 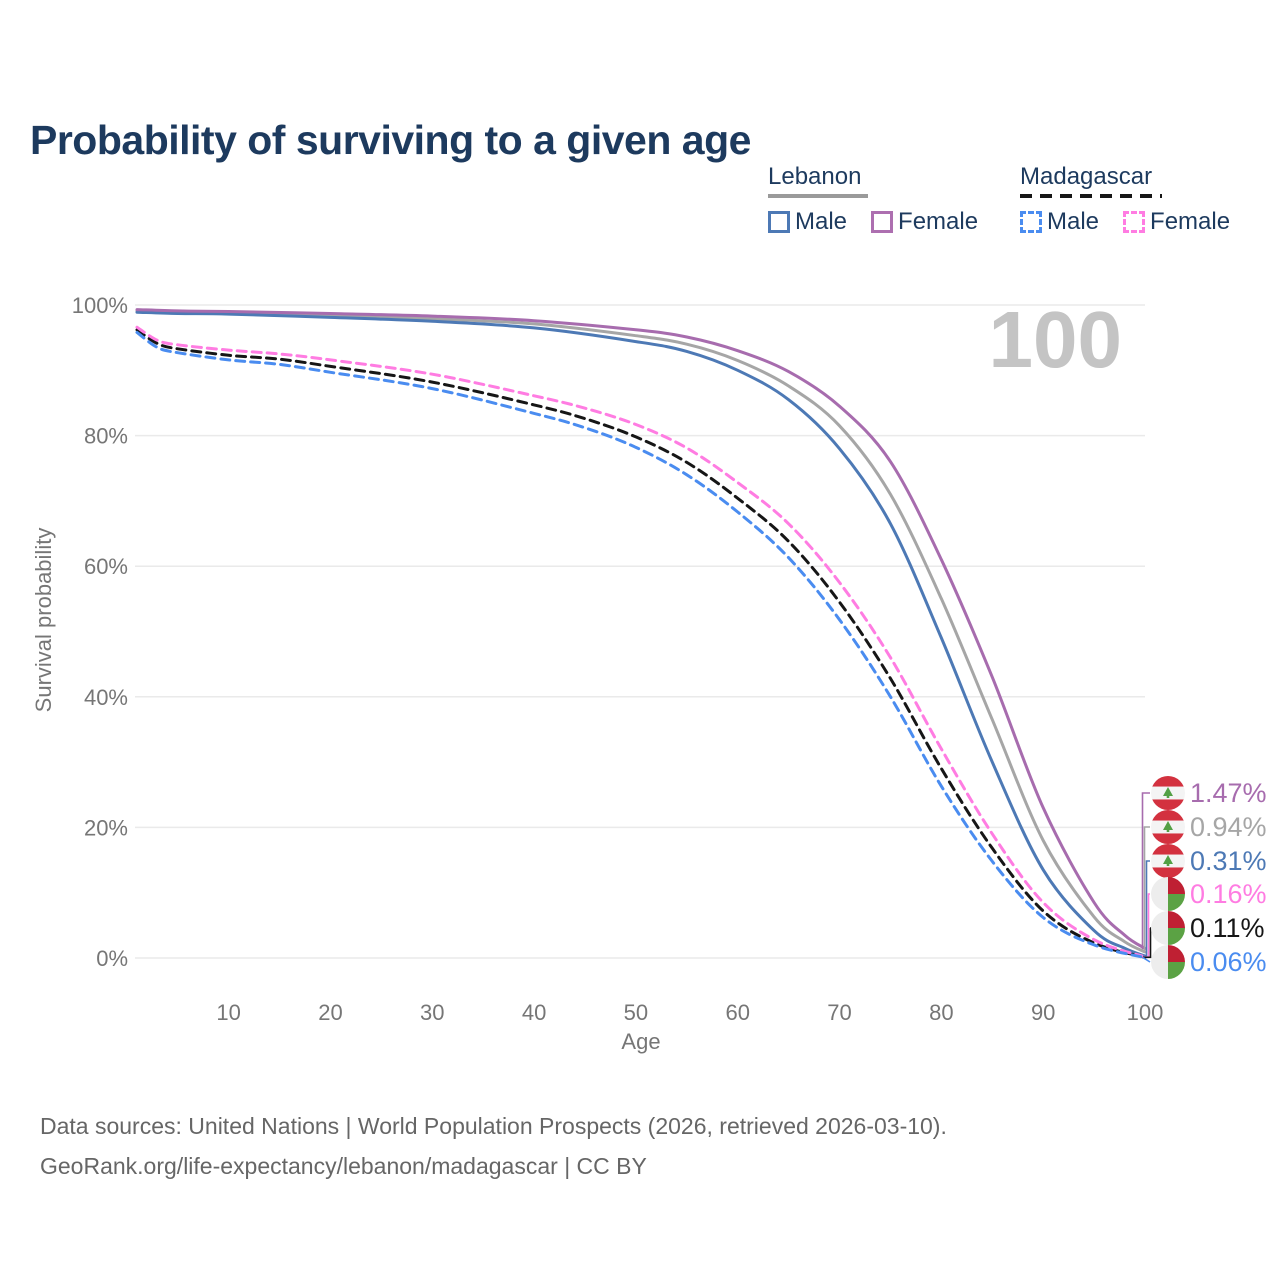 I want to click on x-tick-60: 60, so click(x=737, y=1012).